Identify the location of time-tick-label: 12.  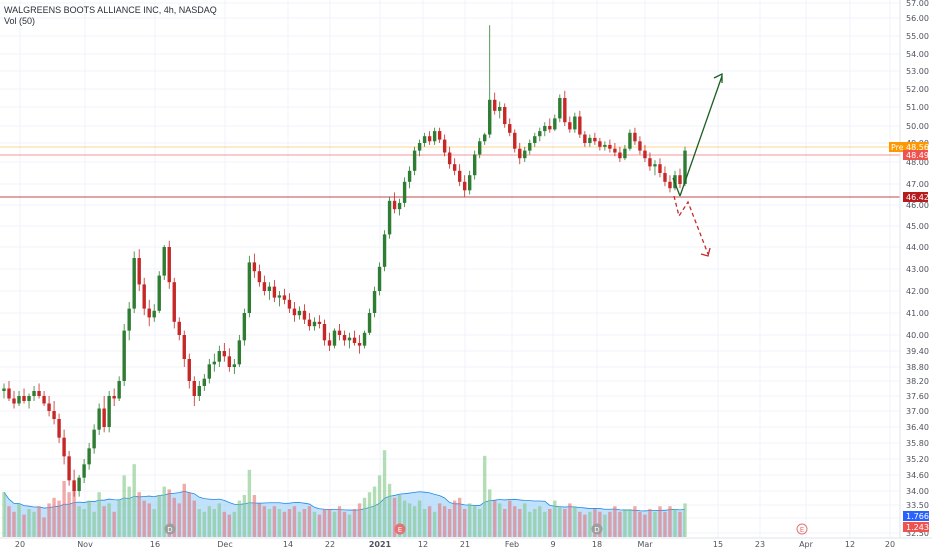
(423, 544).